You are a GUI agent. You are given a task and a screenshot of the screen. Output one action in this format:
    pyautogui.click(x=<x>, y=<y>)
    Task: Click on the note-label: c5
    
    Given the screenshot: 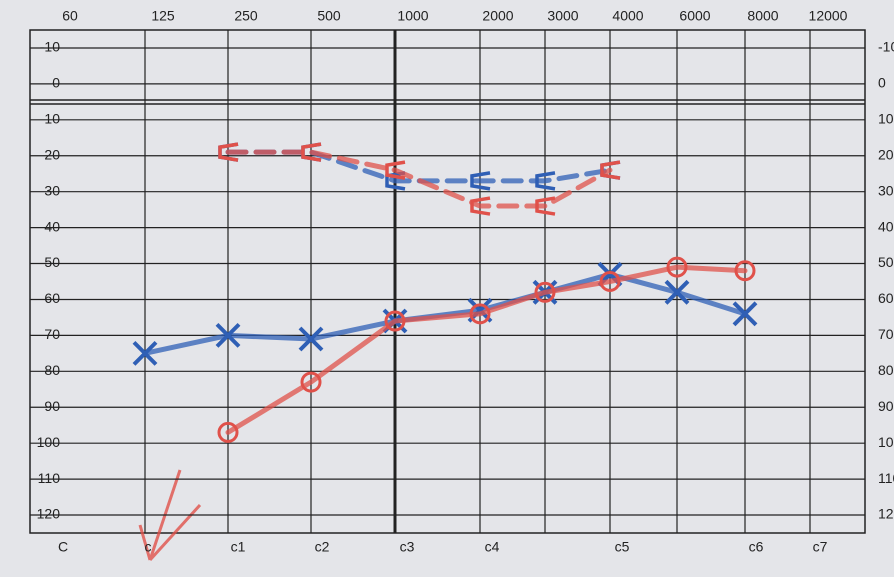 What is the action you would take?
    pyautogui.click(x=622, y=547)
    